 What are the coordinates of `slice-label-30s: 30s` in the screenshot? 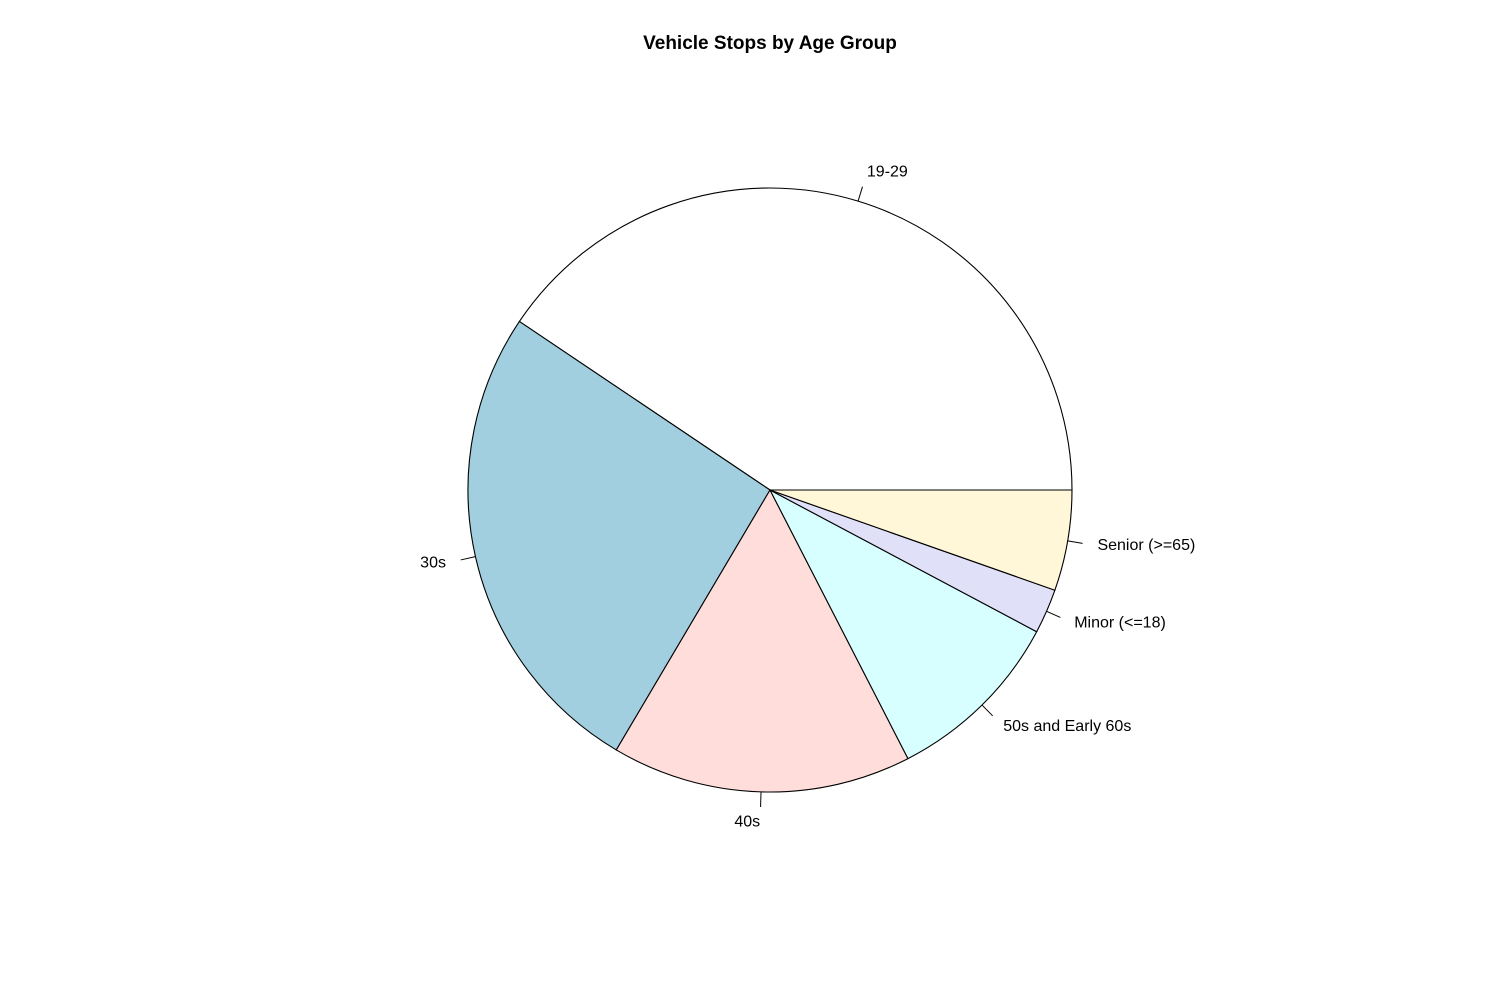 It's located at (433, 562).